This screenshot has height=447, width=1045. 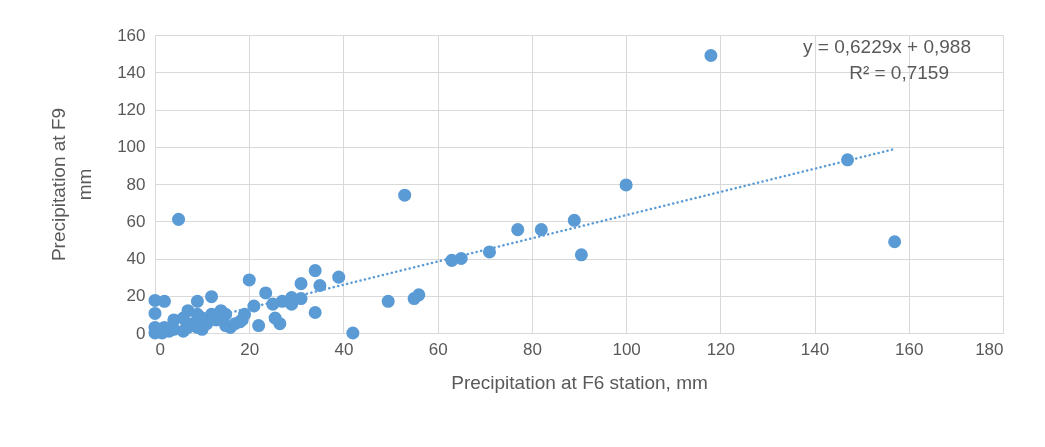 What do you see at coordinates (131, 35) in the screenshot?
I see `y-tick-label: 160` at bounding box center [131, 35].